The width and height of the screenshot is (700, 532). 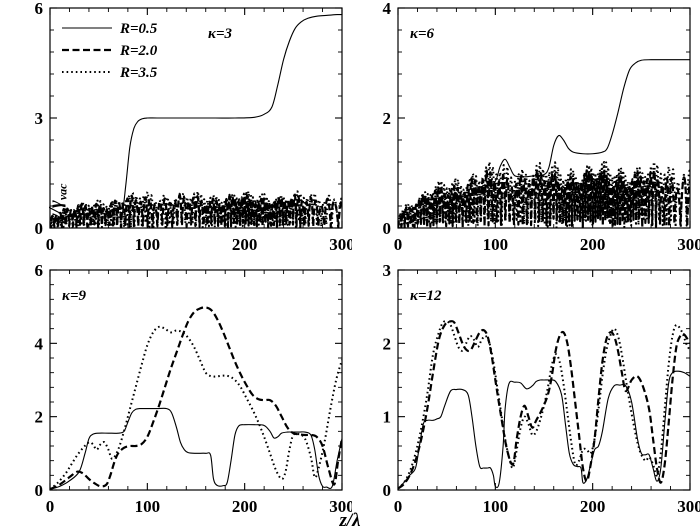 I want to click on legend-label: R=0.5, so click(x=138, y=29).